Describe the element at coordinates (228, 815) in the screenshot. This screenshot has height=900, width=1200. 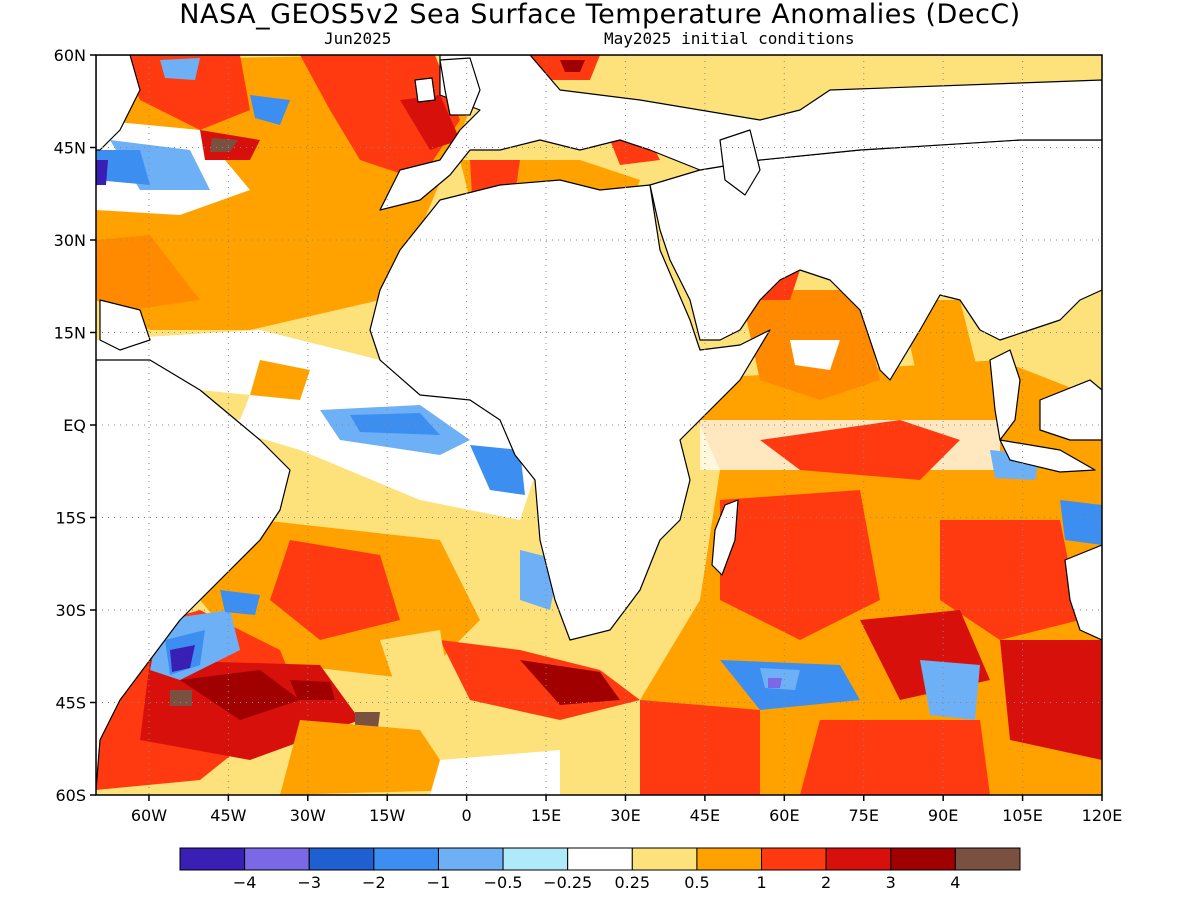
I see `lon-tick-label: 45W` at that location.